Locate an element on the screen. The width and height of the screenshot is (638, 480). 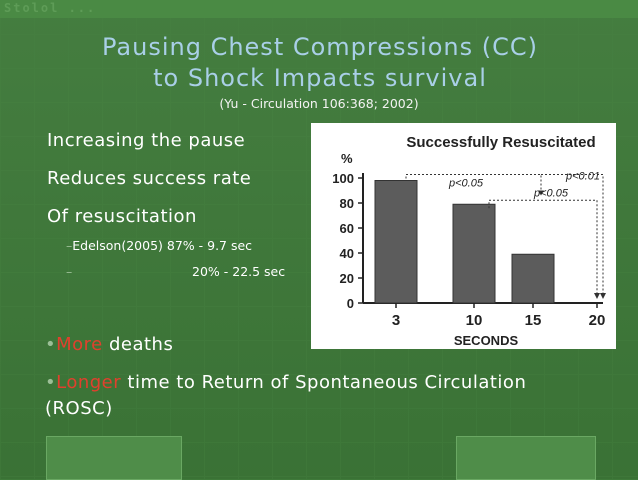
y-tick-label: 0 is located at coordinates (350, 303).